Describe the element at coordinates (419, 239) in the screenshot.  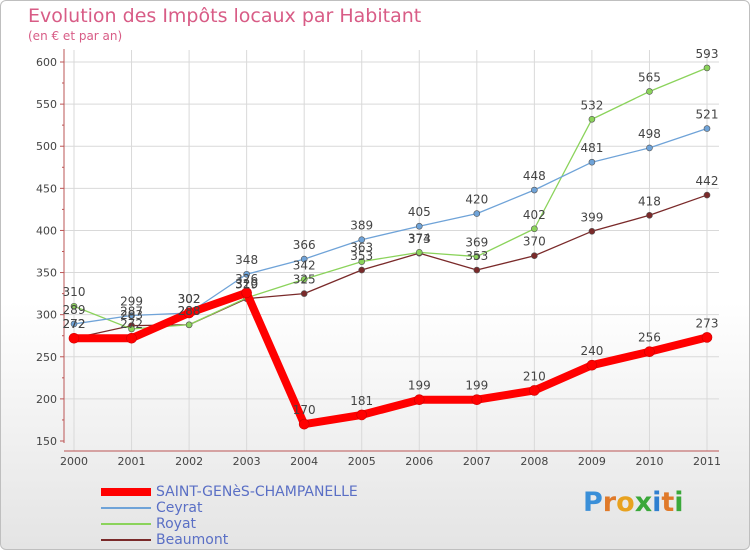
I see `data-label: 373` at that location.